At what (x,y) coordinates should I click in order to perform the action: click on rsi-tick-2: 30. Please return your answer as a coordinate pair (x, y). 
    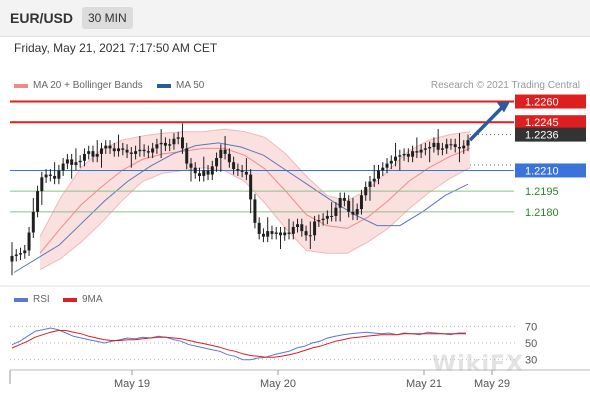
    Looking at the image, I should click on (531, 361).